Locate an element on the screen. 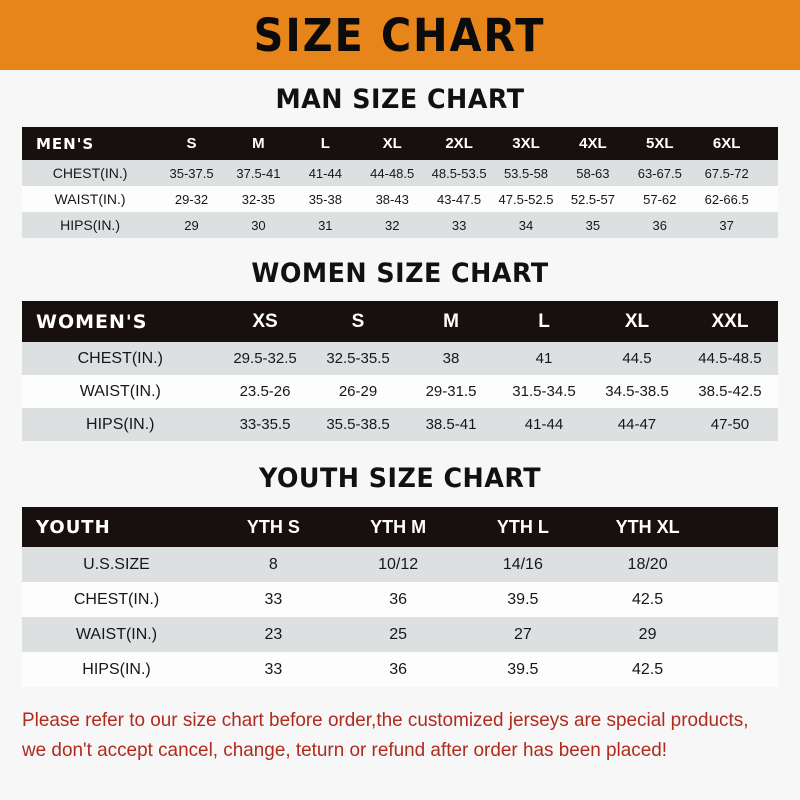  youth-row-label: CHEST(IN.) is located at coordinates (116, 599).